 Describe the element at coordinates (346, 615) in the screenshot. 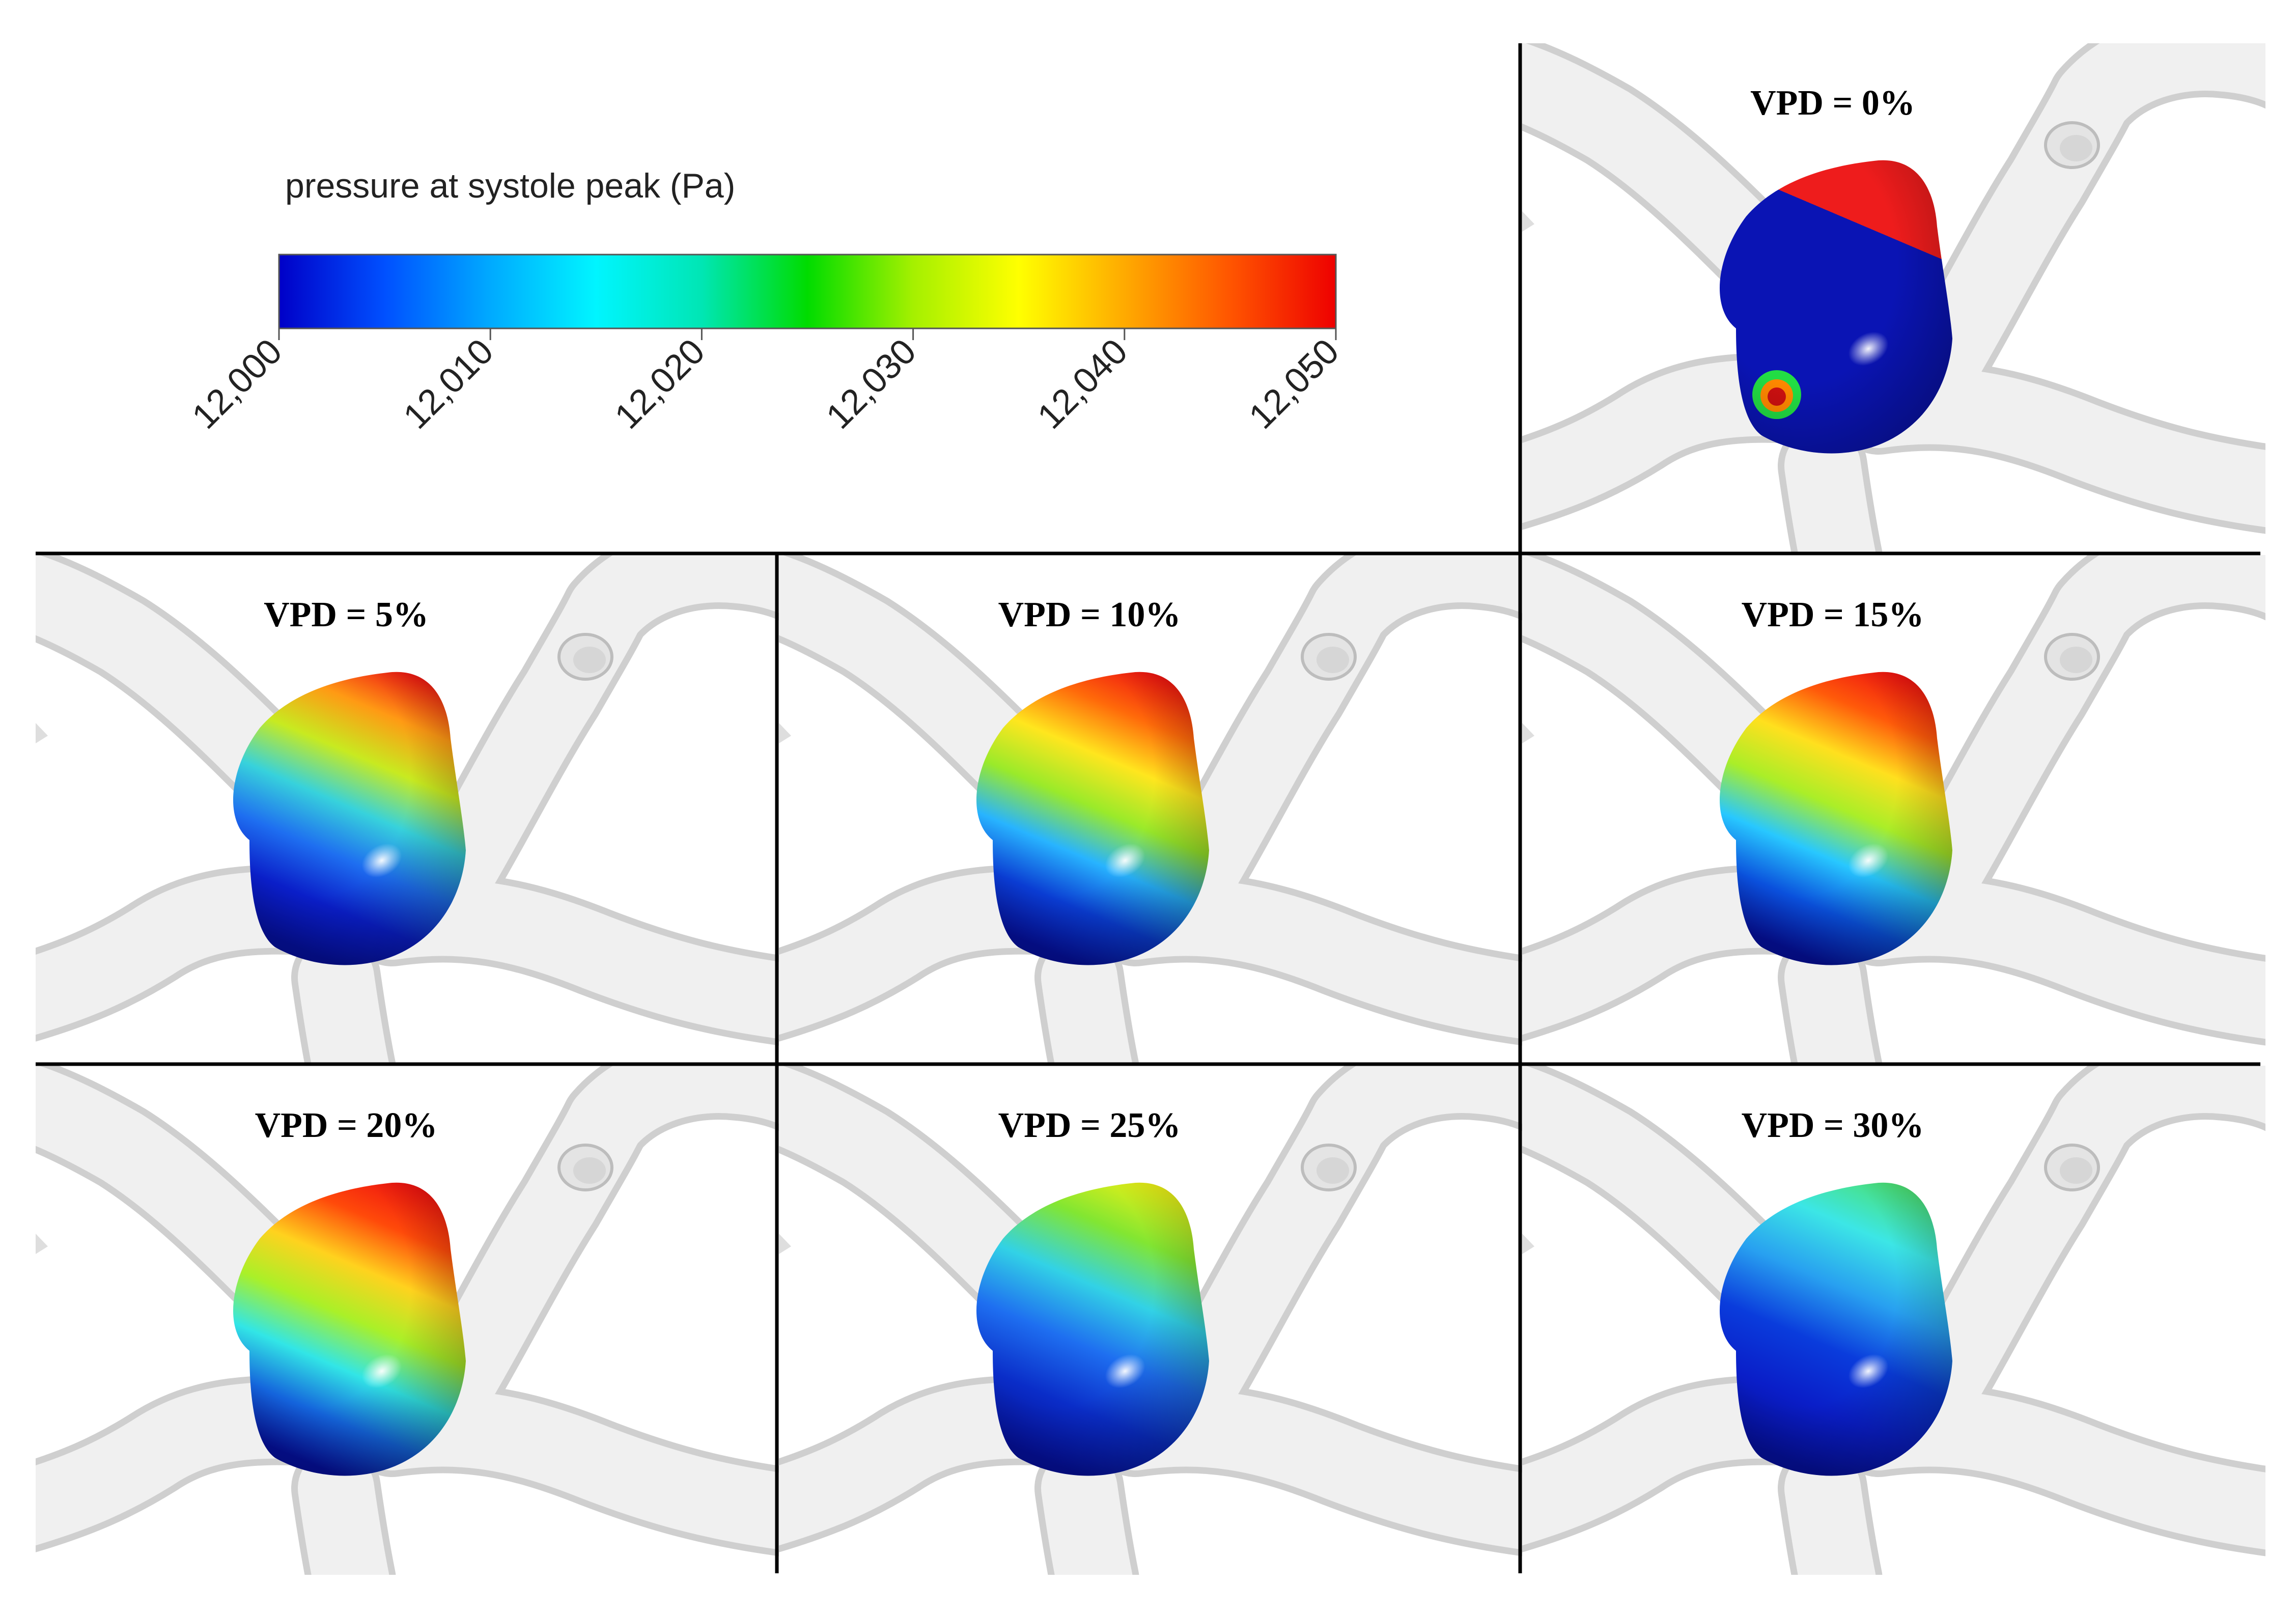

I see `panel-label: VPD = 5%` at that location.